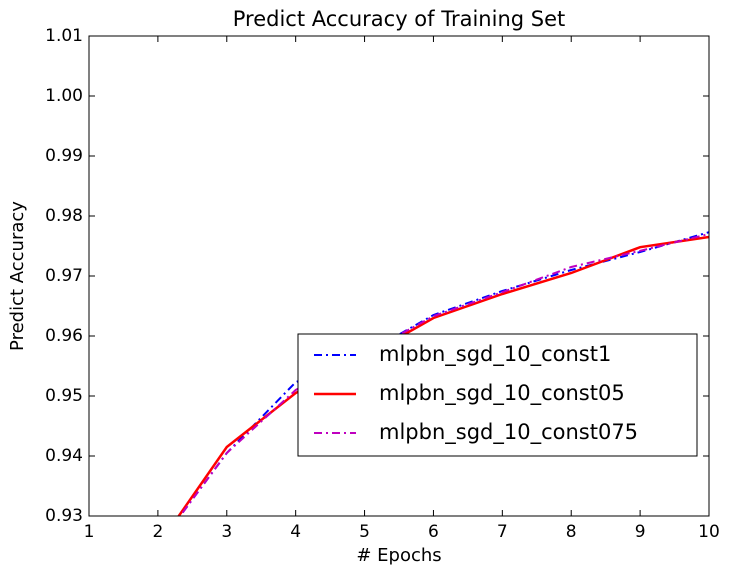  Describe the element at coordinates (640, 532) in the screenshot. I see `x-tick-label: 9` at that location.